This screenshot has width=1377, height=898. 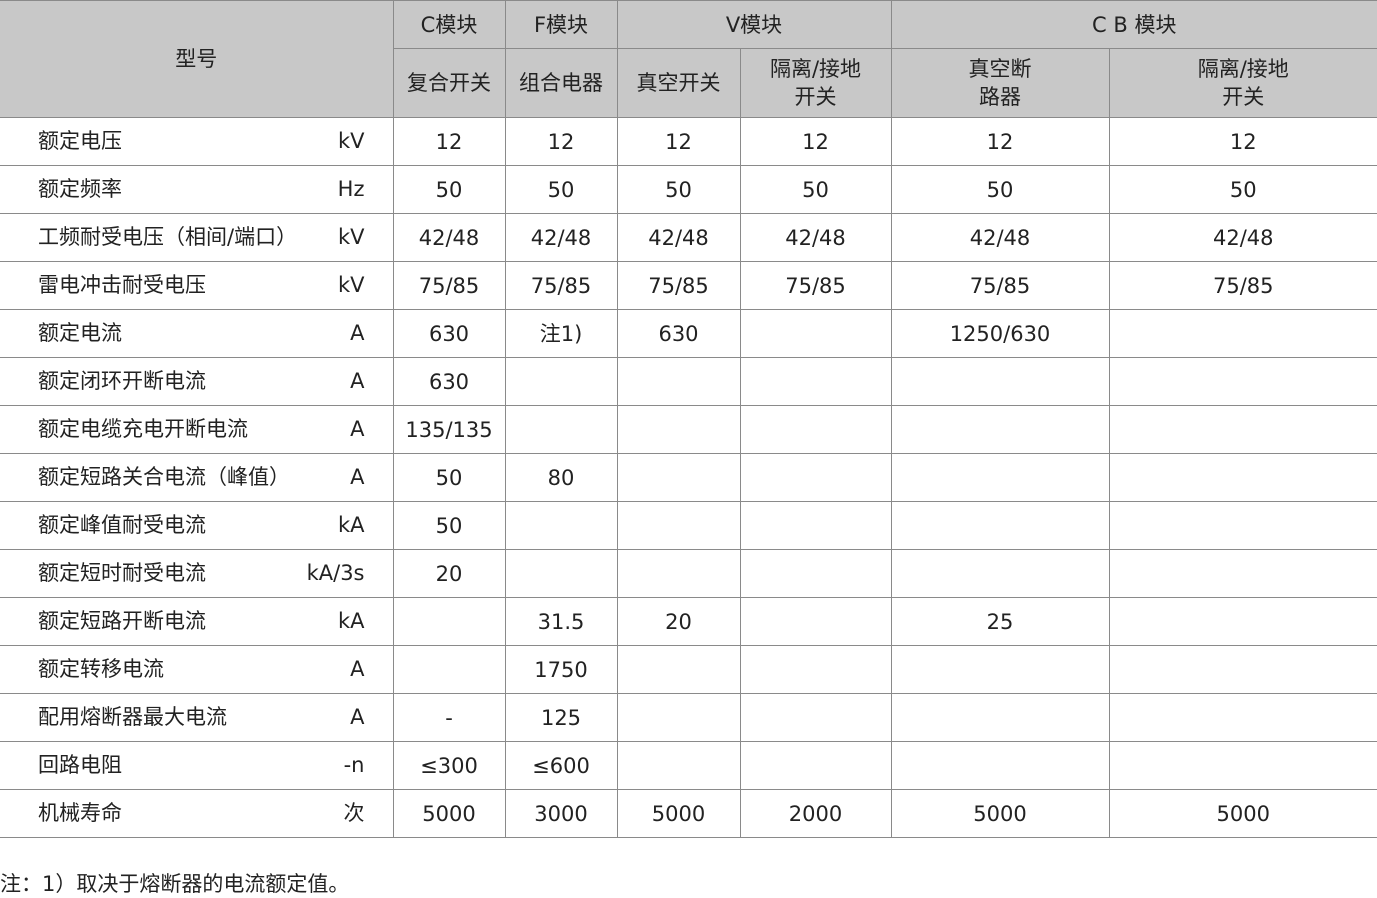 I want to click on table-row: 回路电阻 -n ≤300 ≤600, so click(x=688, y=765).